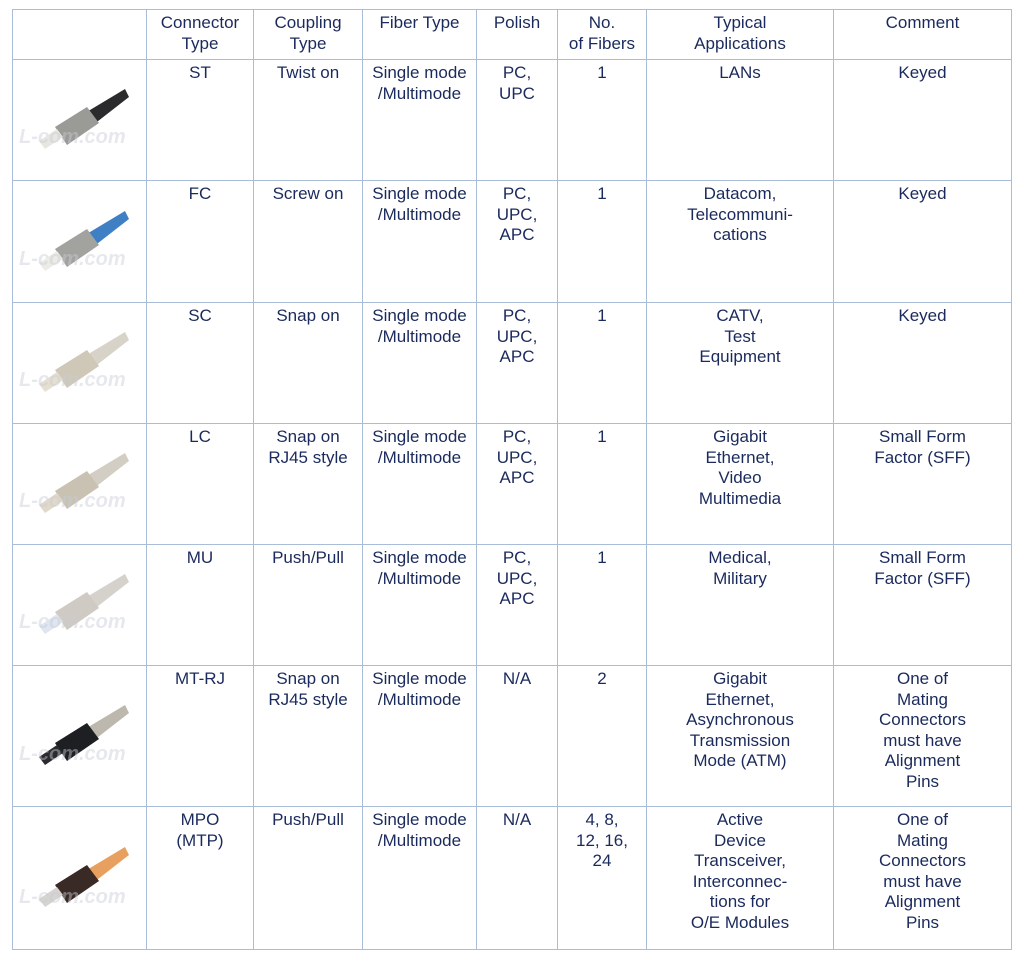 This screenshot has height=963, width=1024. I want to click on cell-coupling: Screw on, so click(308, 241).